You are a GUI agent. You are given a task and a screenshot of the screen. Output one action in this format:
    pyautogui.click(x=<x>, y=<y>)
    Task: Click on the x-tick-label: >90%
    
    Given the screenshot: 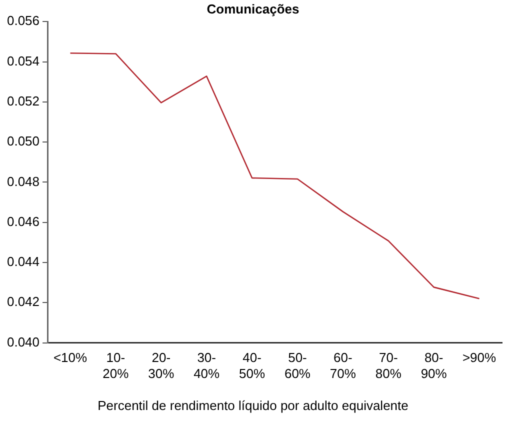 What is the action you would take?
    pyautogui.click(x=479, y=358)
    